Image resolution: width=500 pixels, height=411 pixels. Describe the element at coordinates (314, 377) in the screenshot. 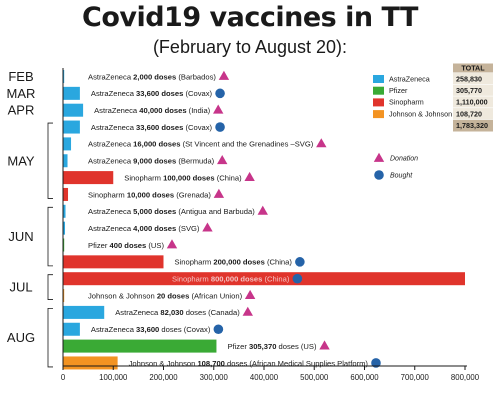

I see `x-tick-label-5: 500,000` at that location.